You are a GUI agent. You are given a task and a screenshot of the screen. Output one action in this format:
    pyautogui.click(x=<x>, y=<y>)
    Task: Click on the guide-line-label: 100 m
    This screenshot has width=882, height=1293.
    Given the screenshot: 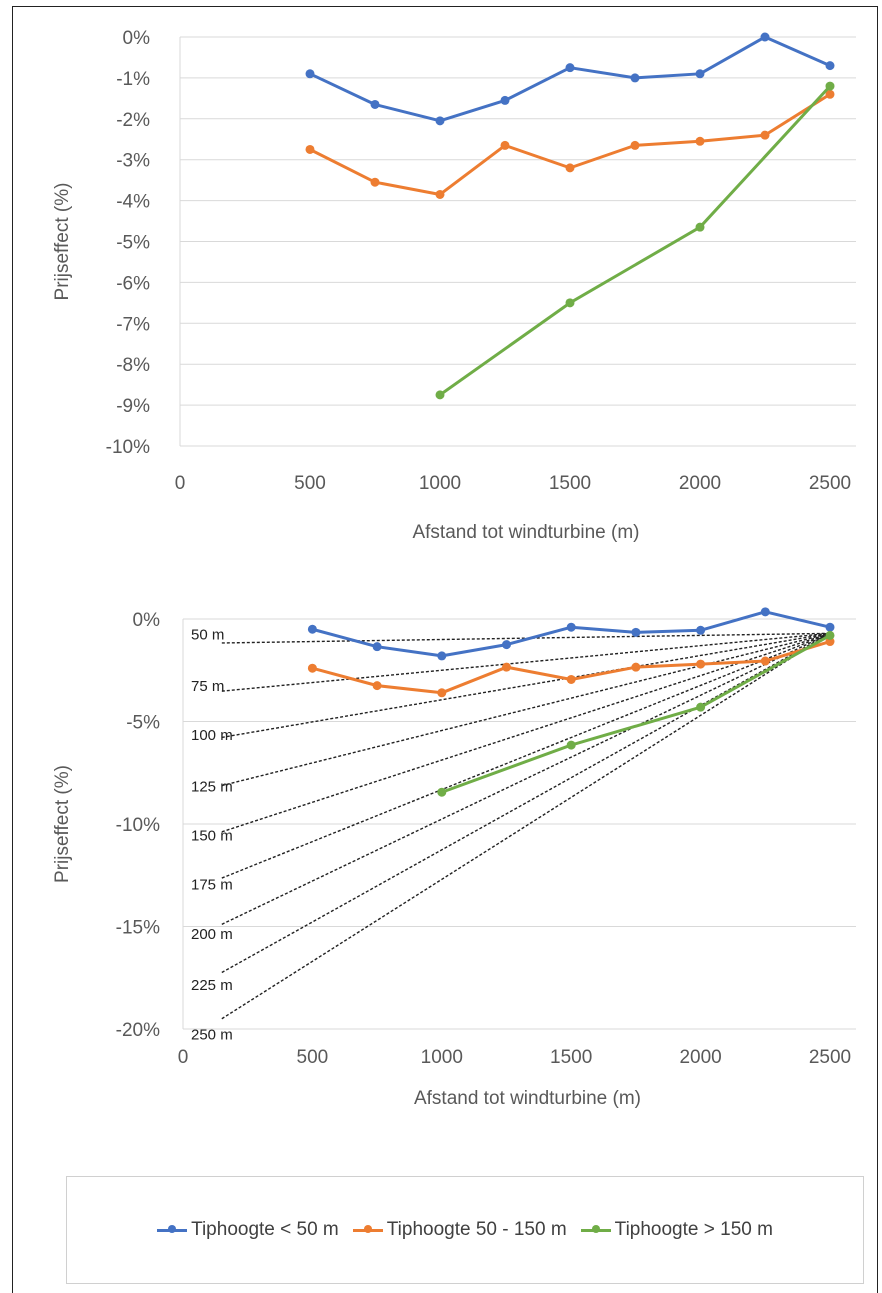 What is the action you would take?
    pyautogui.click(x=212, y=735)
    